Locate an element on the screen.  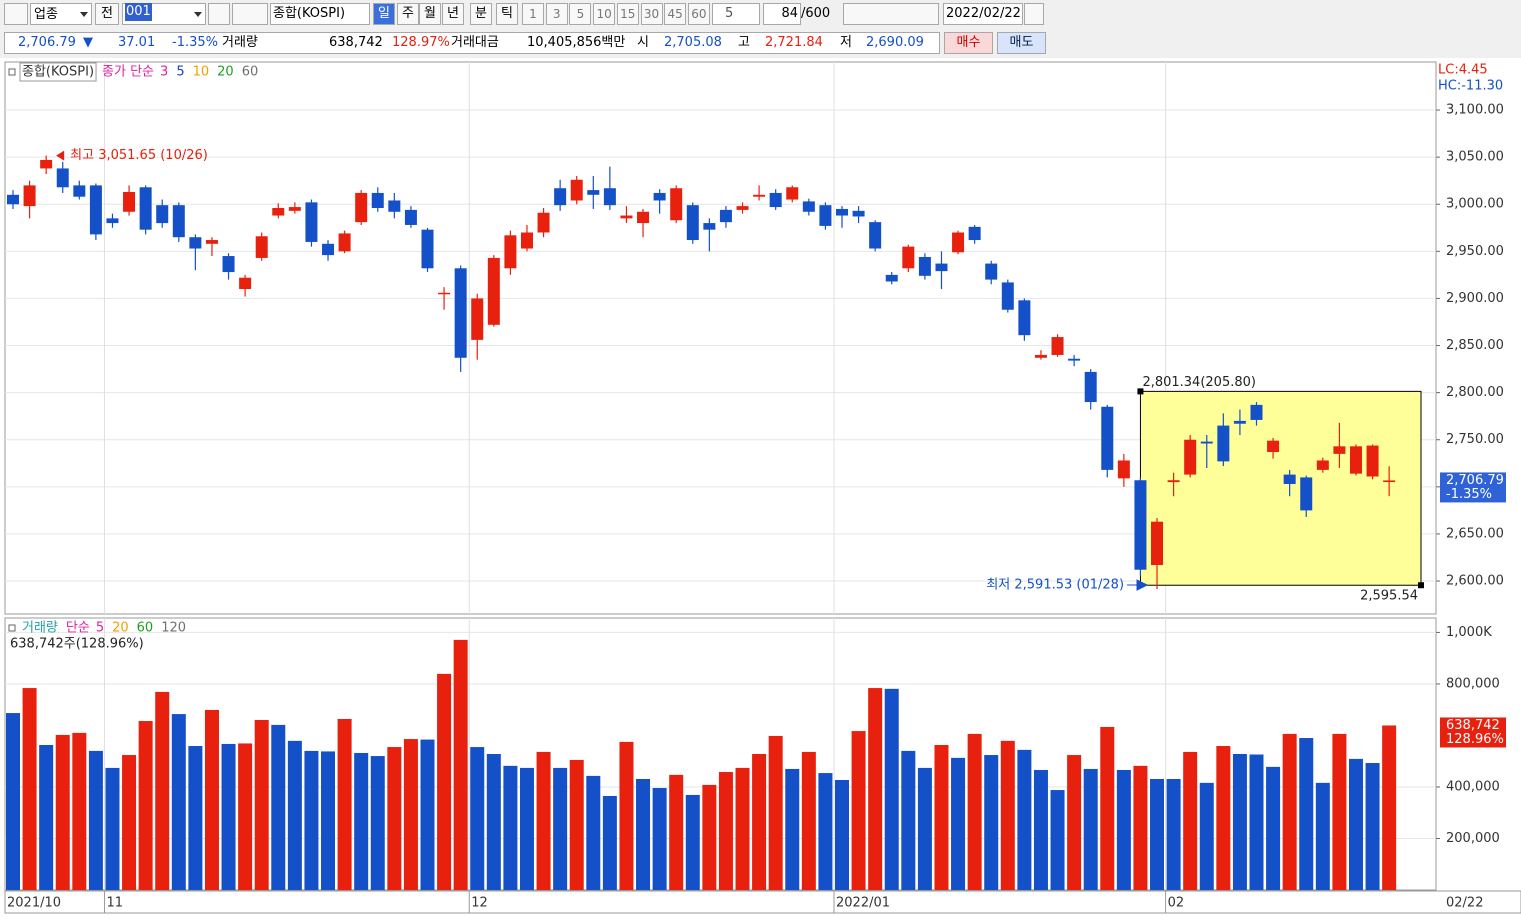
count-field: 84 is located at coordinates (782, 14).